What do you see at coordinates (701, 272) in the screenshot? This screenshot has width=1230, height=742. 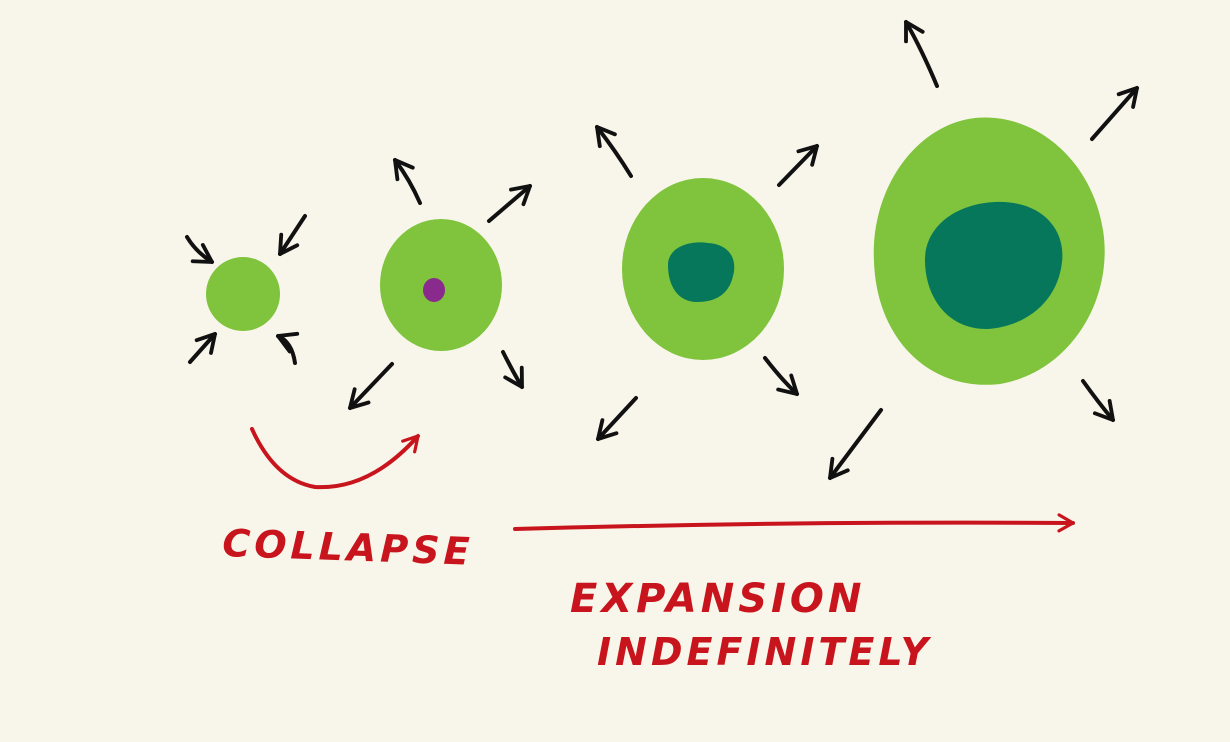 I see `stage-3-core` at bounding box center [701, 272].